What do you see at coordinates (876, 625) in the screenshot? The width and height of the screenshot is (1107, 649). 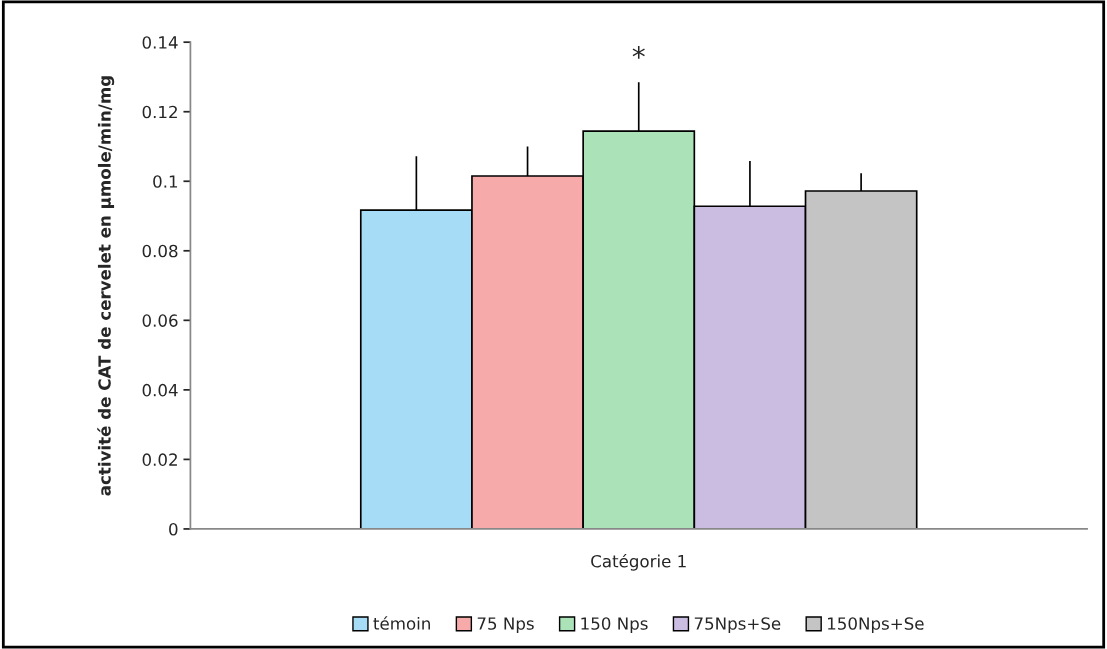 I see `legend-label: 150Nps+Se` at bounding box center [876, 625].